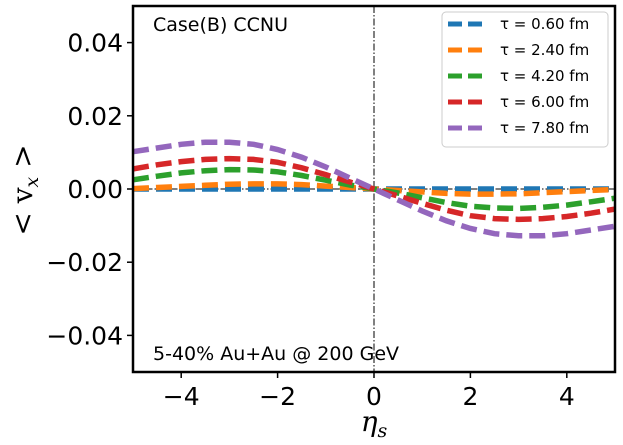  What do you see at coordinates (567, 396) in the screenshot?
I see `x-tick-label: 4` at bounding box center [567, 396].